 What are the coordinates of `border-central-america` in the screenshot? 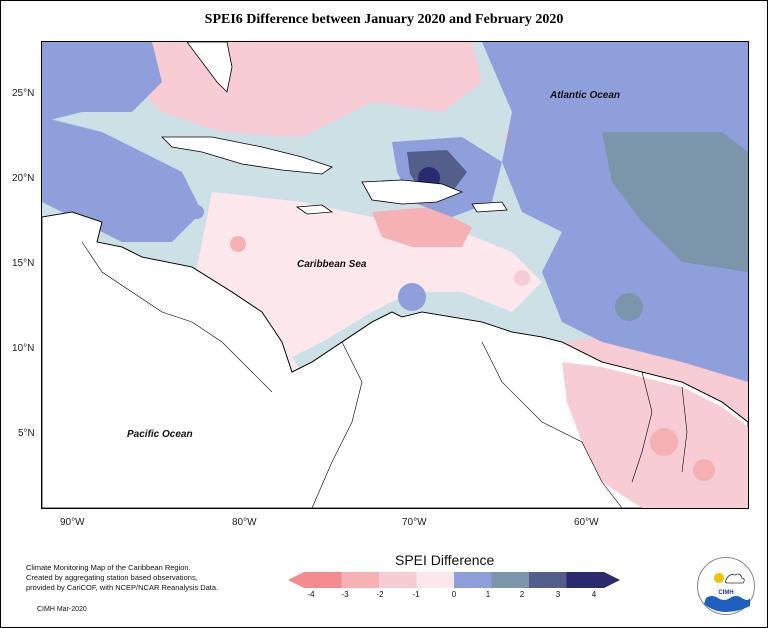 It's located at (177, 317).